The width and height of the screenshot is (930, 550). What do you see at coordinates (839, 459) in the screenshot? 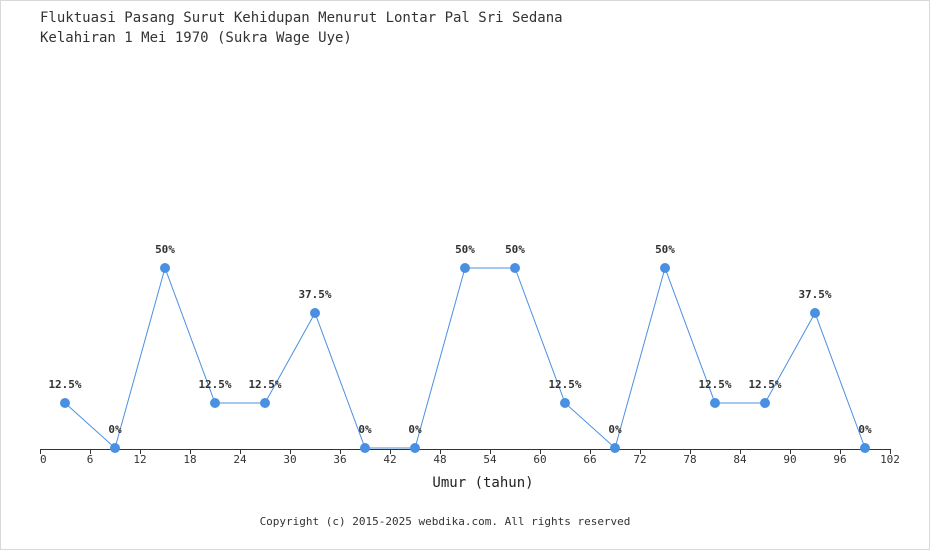
I see `x-tick-label: 96` at bounding box center [839, 459].